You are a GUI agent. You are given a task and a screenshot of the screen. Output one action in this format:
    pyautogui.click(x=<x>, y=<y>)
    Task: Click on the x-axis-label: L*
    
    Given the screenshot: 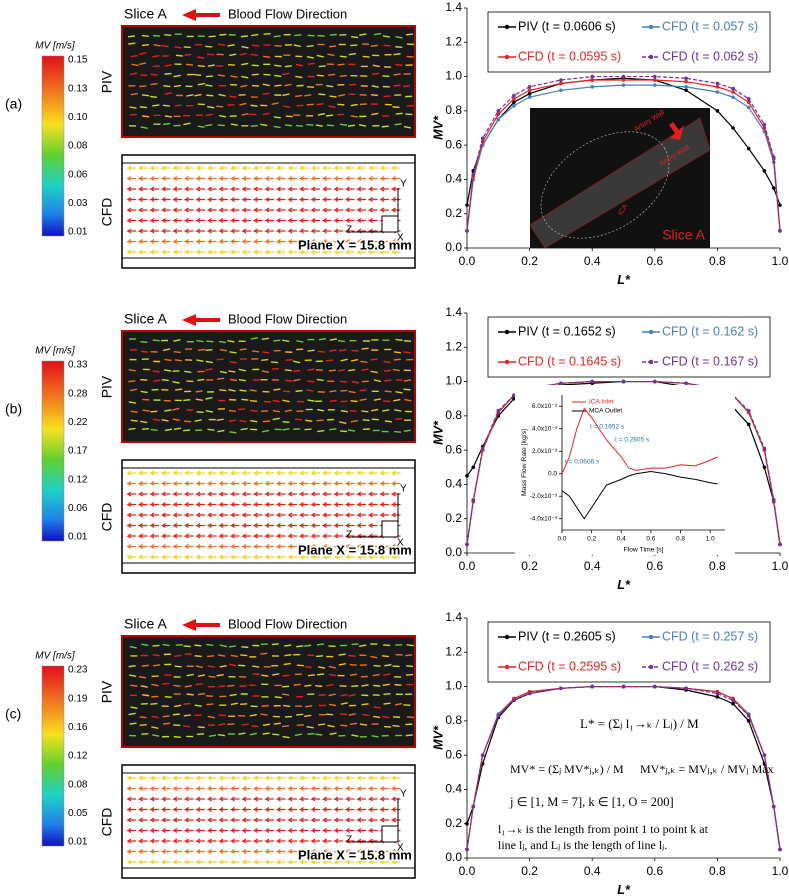 What is the action you would take?
    pyautogui.click(x=624, y=585)
    